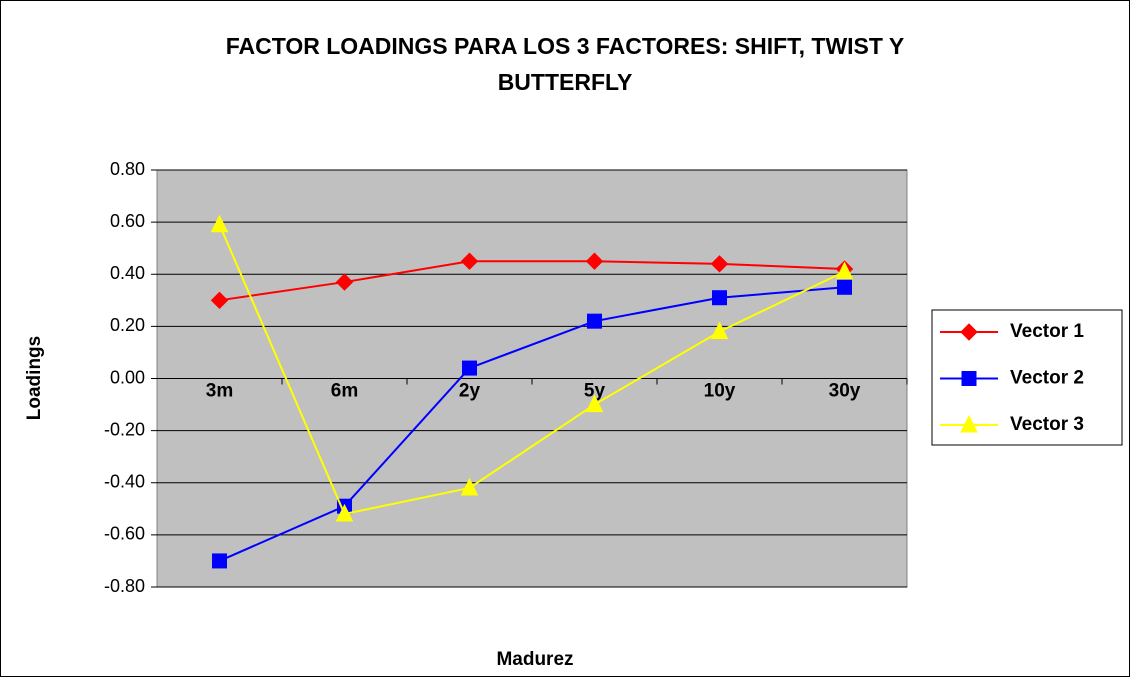  Describe the element at coordinates (124, 534) in the screenshot. I see `y-tick-label: -0.60` at that location.